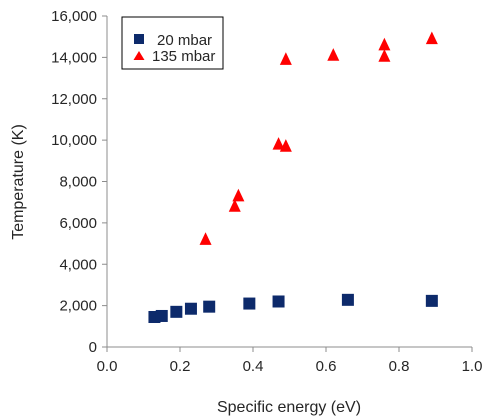 The width and height of the screenshot is (491, 418). I want to click on legend-label-20-mbar: 20 mbar, so click(184, 40).